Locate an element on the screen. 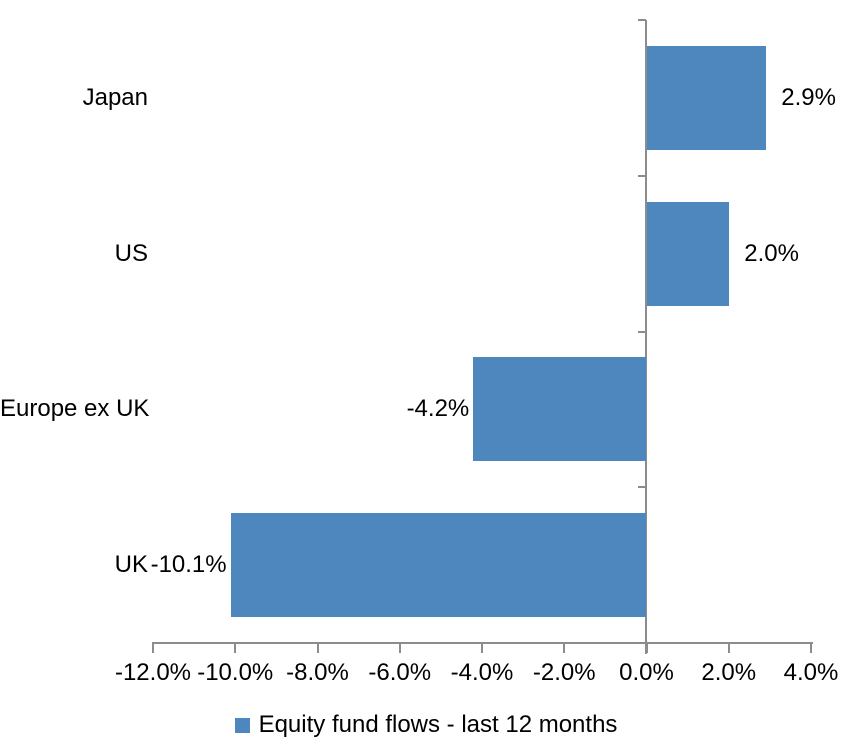 This screenshot has width=852, height=747. x-axis-line is located at coordinates (483, 643).